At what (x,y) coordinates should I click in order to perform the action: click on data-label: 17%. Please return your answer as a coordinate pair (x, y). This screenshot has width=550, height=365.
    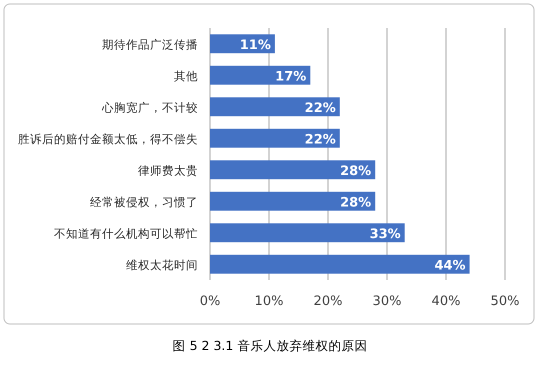
    Looking at the image, I should click on (290, 76).